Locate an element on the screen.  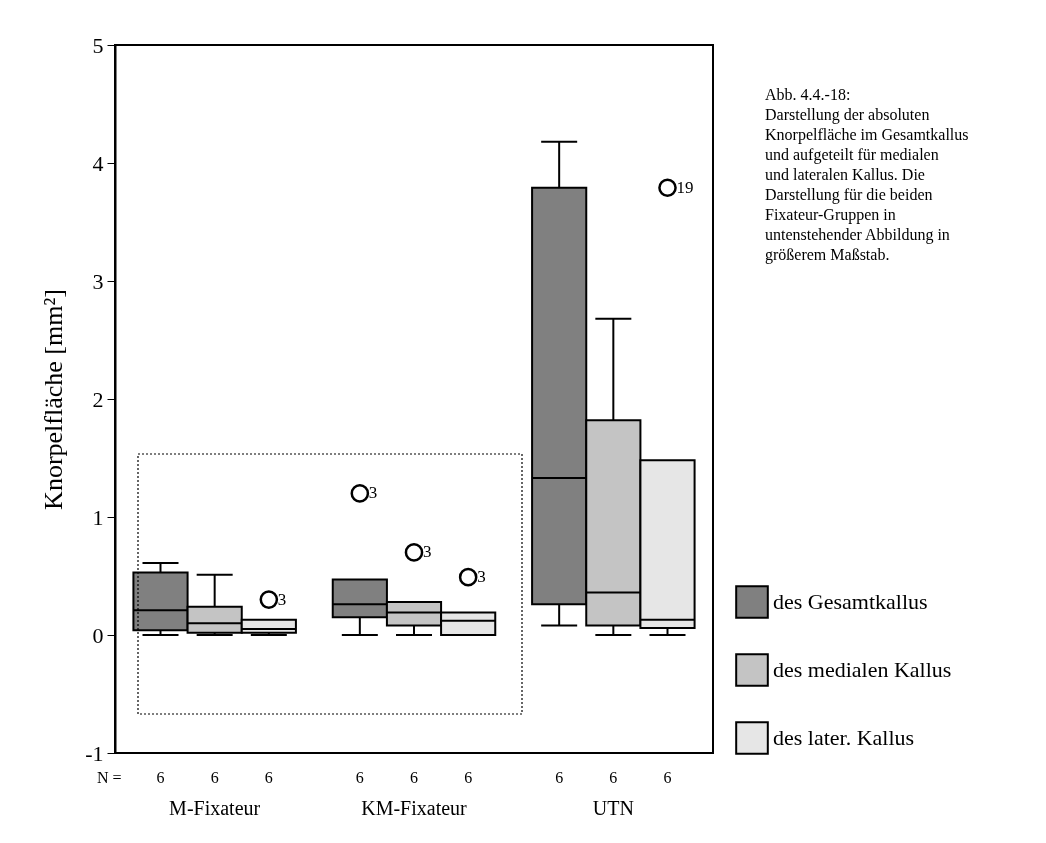
text: Darstellung der absoluten Knorpelfläche im Gesamtkallus und aufgeteilt für medialen und lateralen Kallus. Die Darstellung für die beiden Fixateur-Gruppen in untenstehender Abbildung in größerem Maßstab. is located at coordinates (867, 185).